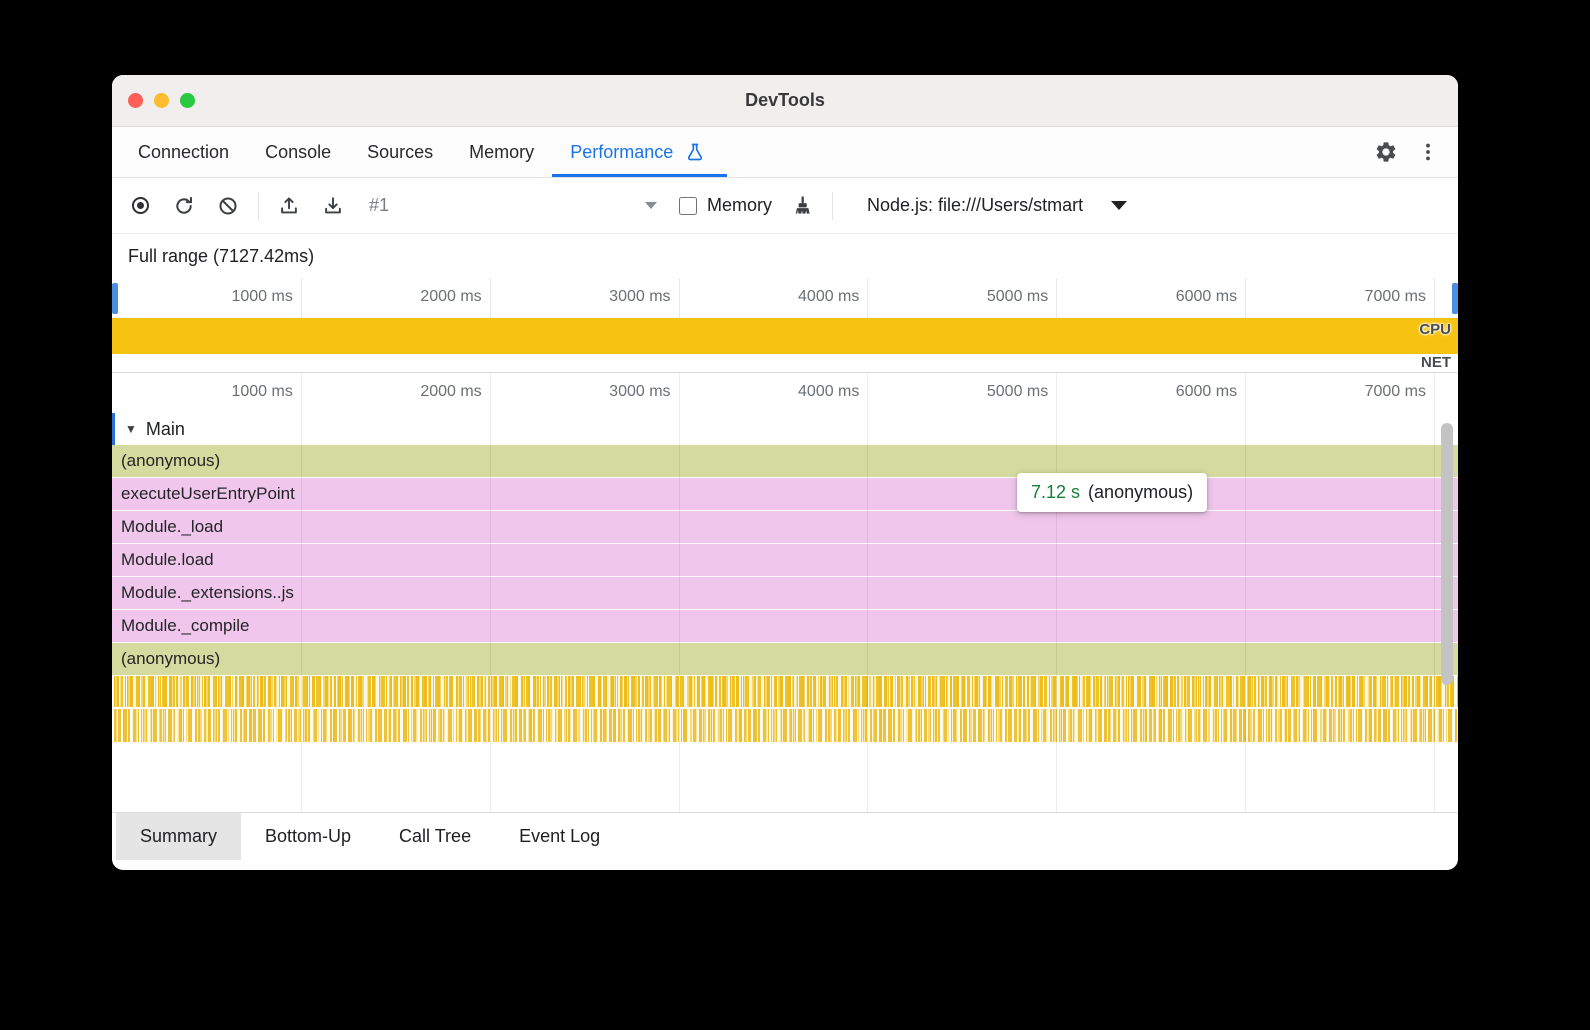 The height and width of the screenshot is (1030, 1590). I want to click on profile-select-value: #1, so click(379, 205).